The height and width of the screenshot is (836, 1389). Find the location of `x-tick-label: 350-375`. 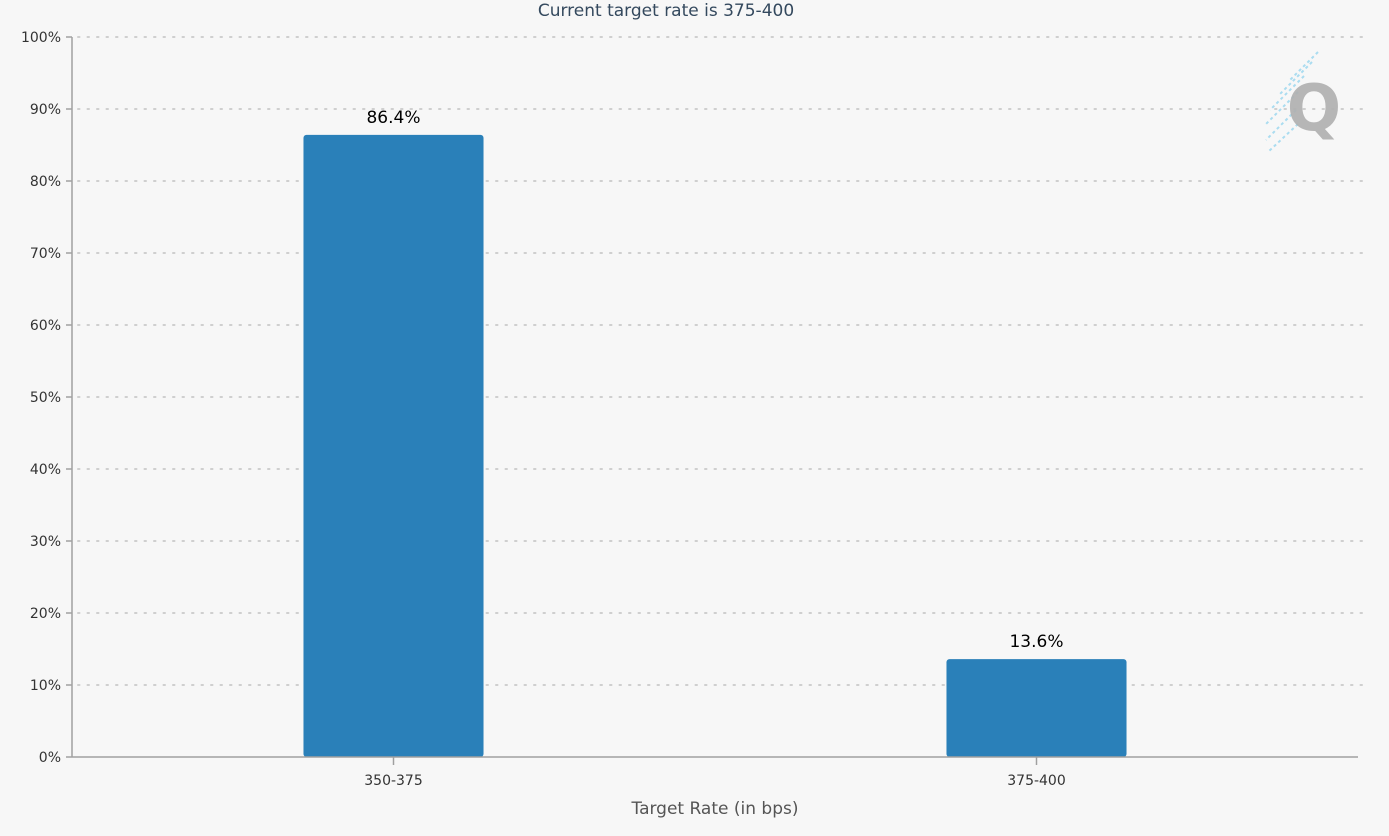

x-tick-label: 350-375 is located at coordinates (393, 781).